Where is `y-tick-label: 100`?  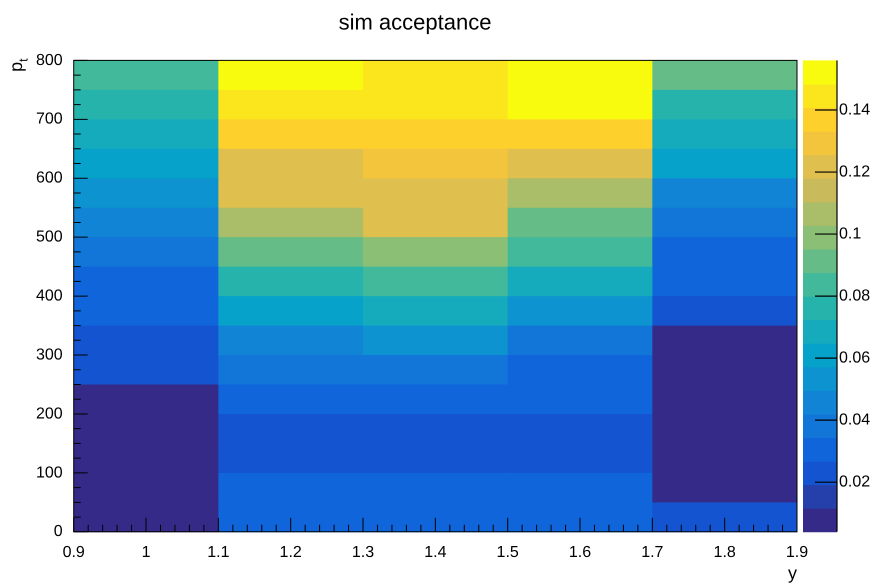
y-tick-label: 100 is located at coordinates (49, 473).